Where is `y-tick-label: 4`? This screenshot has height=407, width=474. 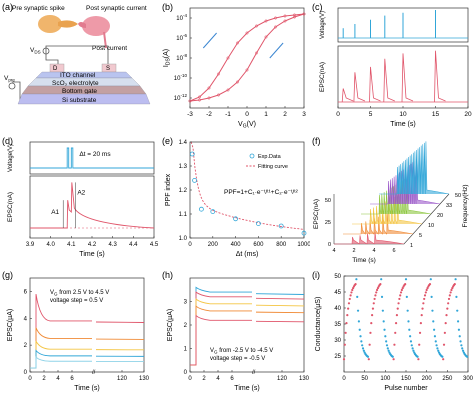
y-tick-label: 4 is located at coordinates (26, 319).